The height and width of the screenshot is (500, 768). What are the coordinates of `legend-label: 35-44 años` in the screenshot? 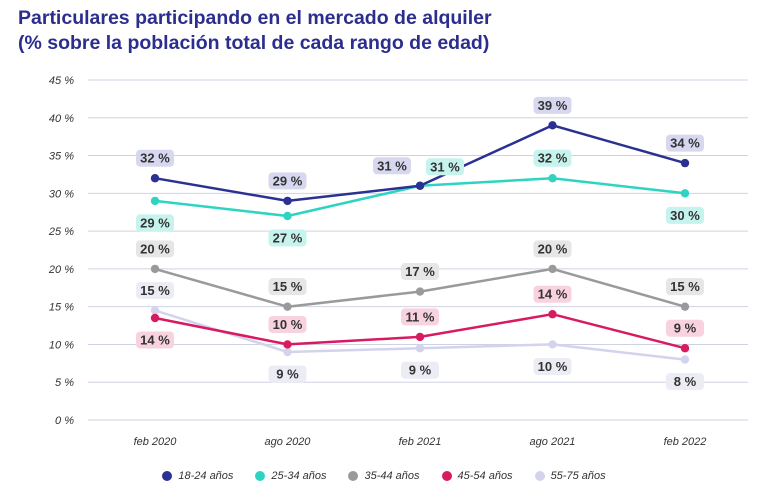 It's located at (392, 476).